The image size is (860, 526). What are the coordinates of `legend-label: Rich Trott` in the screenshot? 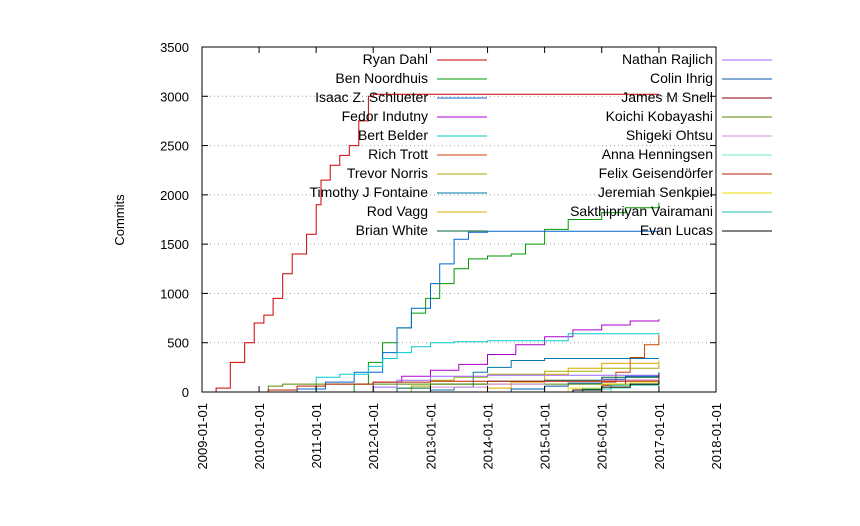 It's located at (398, 154).